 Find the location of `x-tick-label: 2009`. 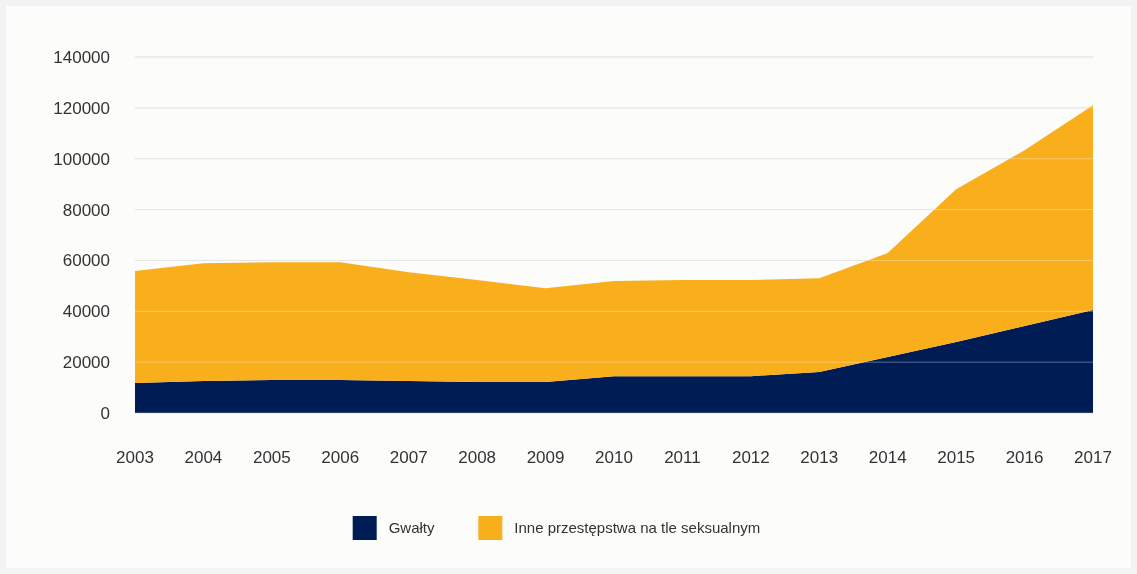

x-tick-label: 2009 is located at coordinates (545, 457).